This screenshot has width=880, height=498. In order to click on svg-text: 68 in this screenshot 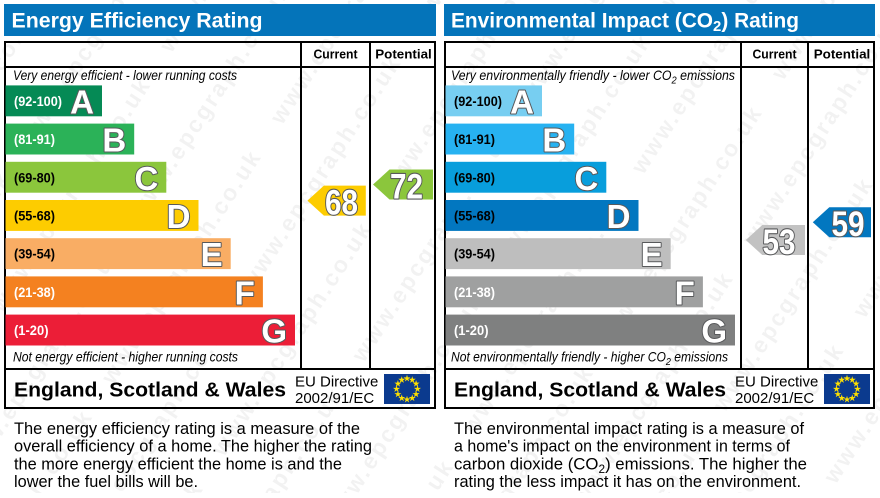, I will do `click(341, 202)`.